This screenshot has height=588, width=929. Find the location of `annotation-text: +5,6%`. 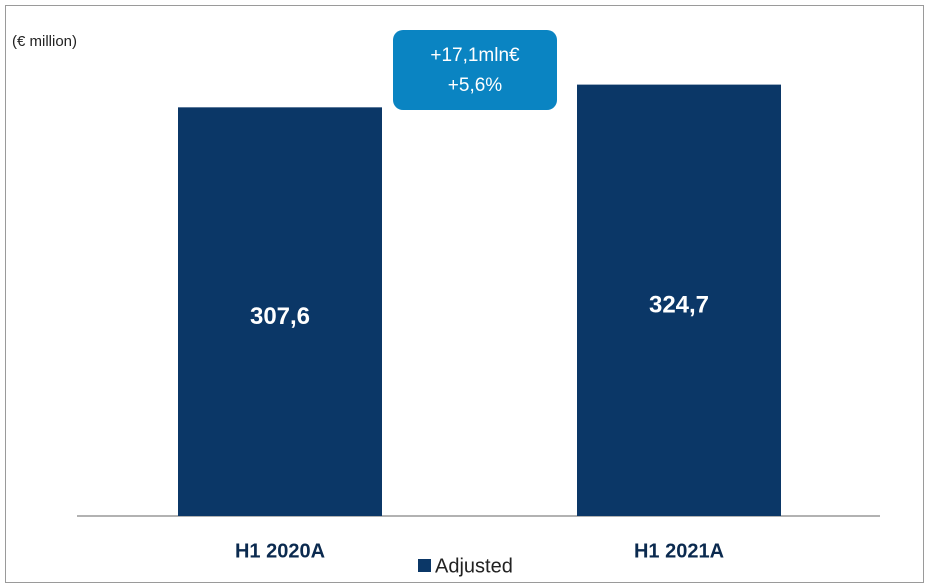

annotation-text: +5,6% is located at coordinates (475, 85).